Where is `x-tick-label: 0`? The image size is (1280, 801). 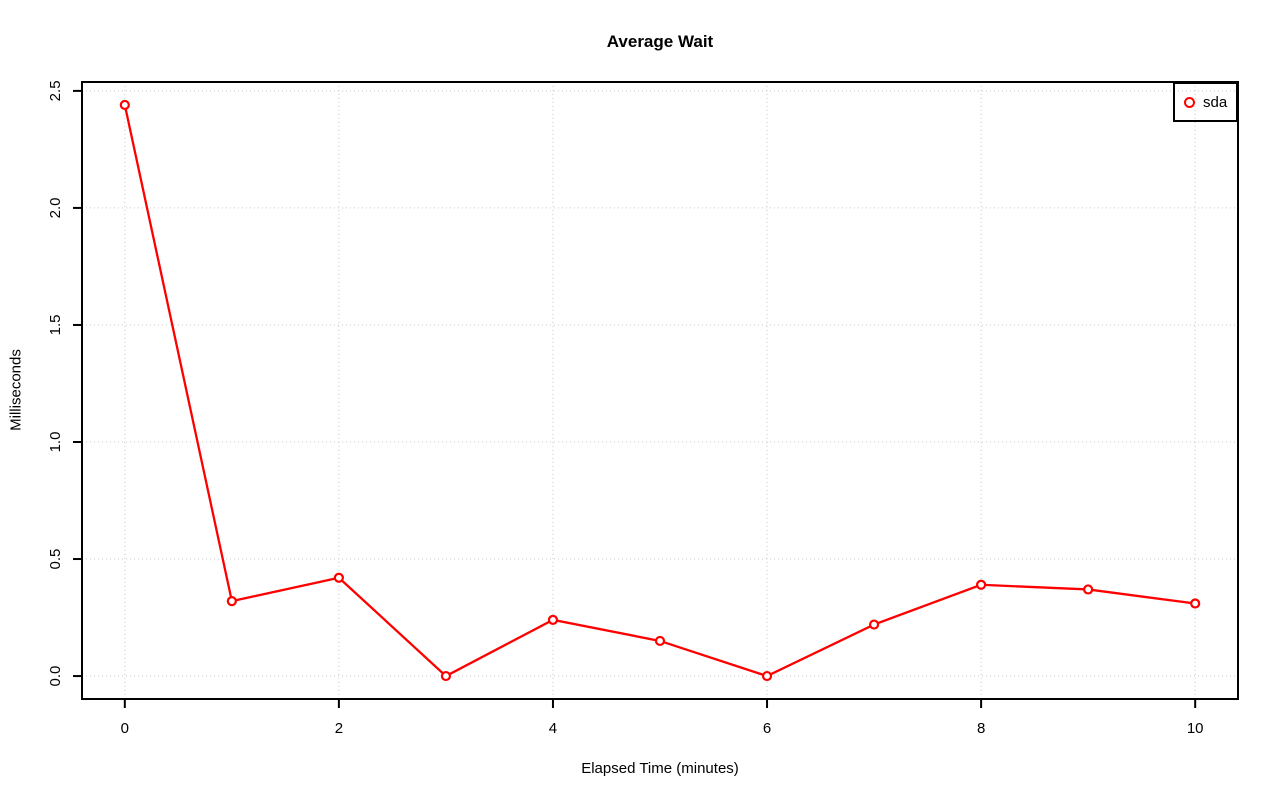 x-tick-label: 0 is located at coordinates (125, 728).